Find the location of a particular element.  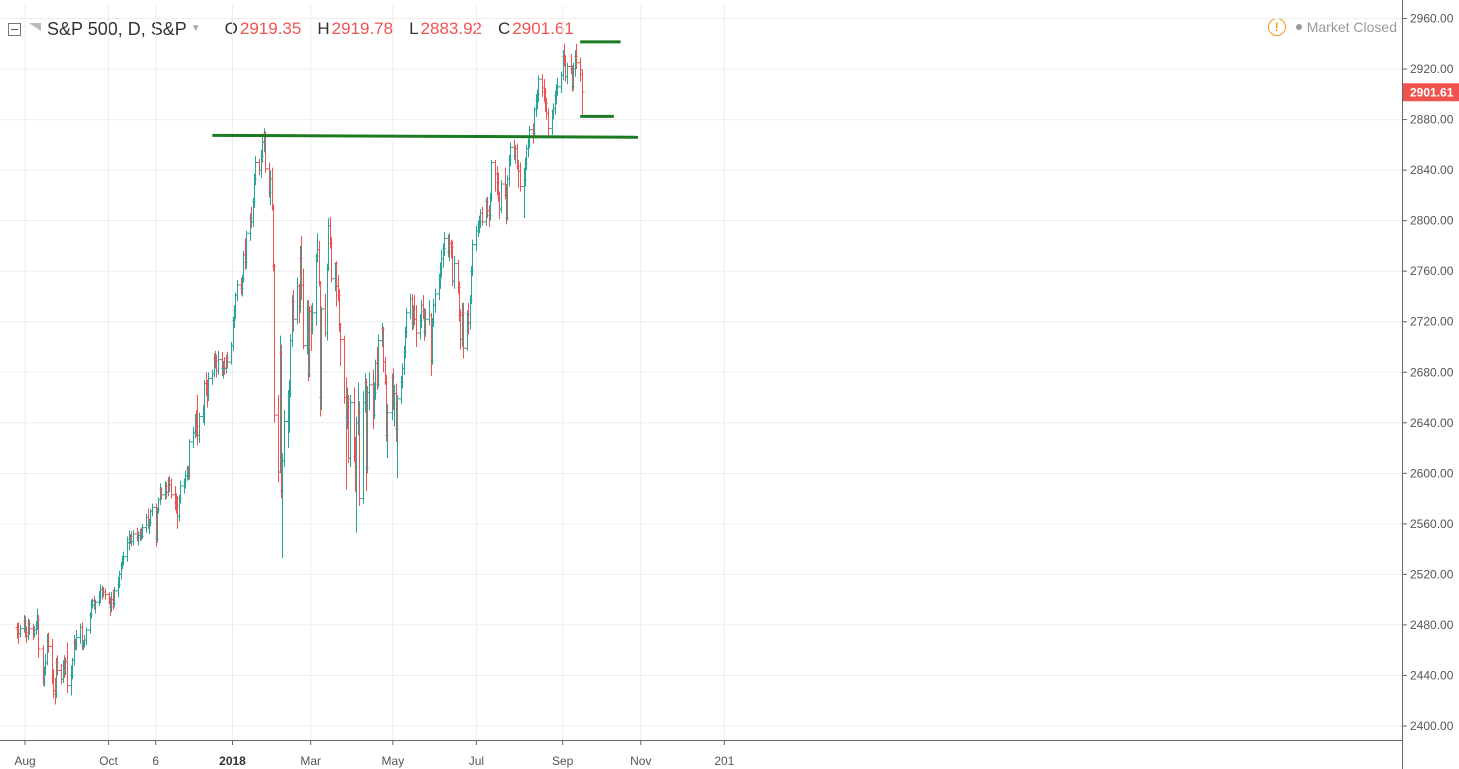

y-tick-label: 2760.00 is located at coordinates (1432, 271).